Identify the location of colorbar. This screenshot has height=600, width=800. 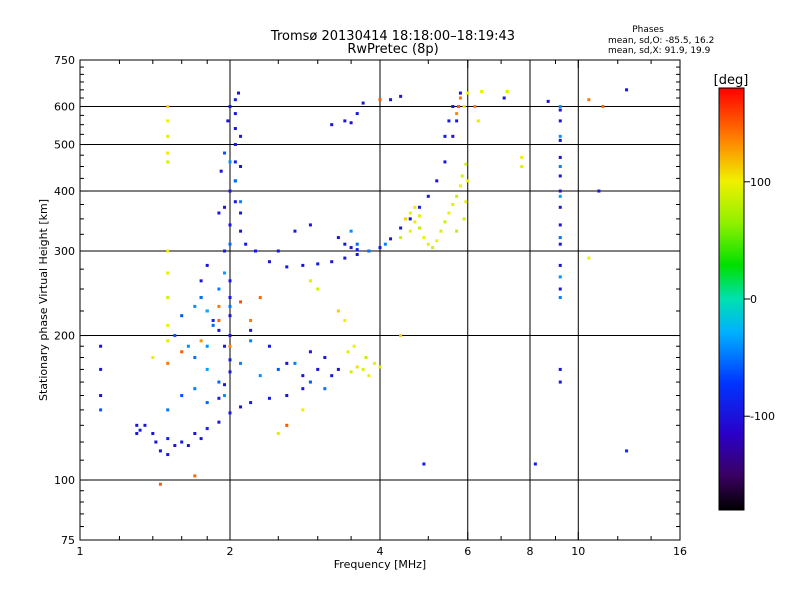
(731, 299).